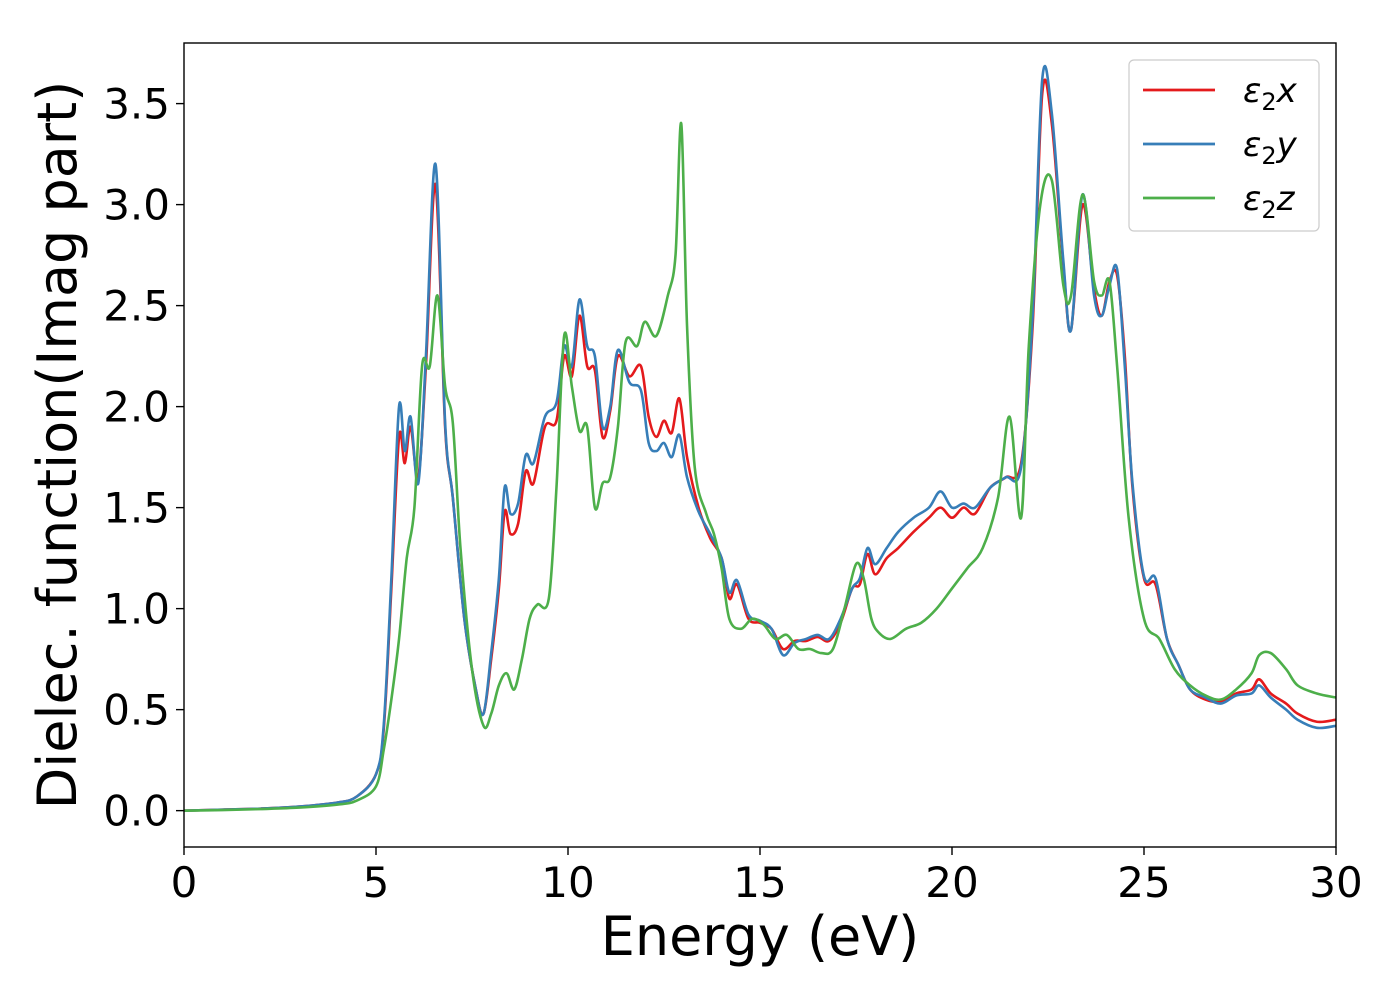 The width and height of the screenshot is (1400, 1000). I want to click on y-axis-label: Dielec. function(Imag part), so click(57, 445).